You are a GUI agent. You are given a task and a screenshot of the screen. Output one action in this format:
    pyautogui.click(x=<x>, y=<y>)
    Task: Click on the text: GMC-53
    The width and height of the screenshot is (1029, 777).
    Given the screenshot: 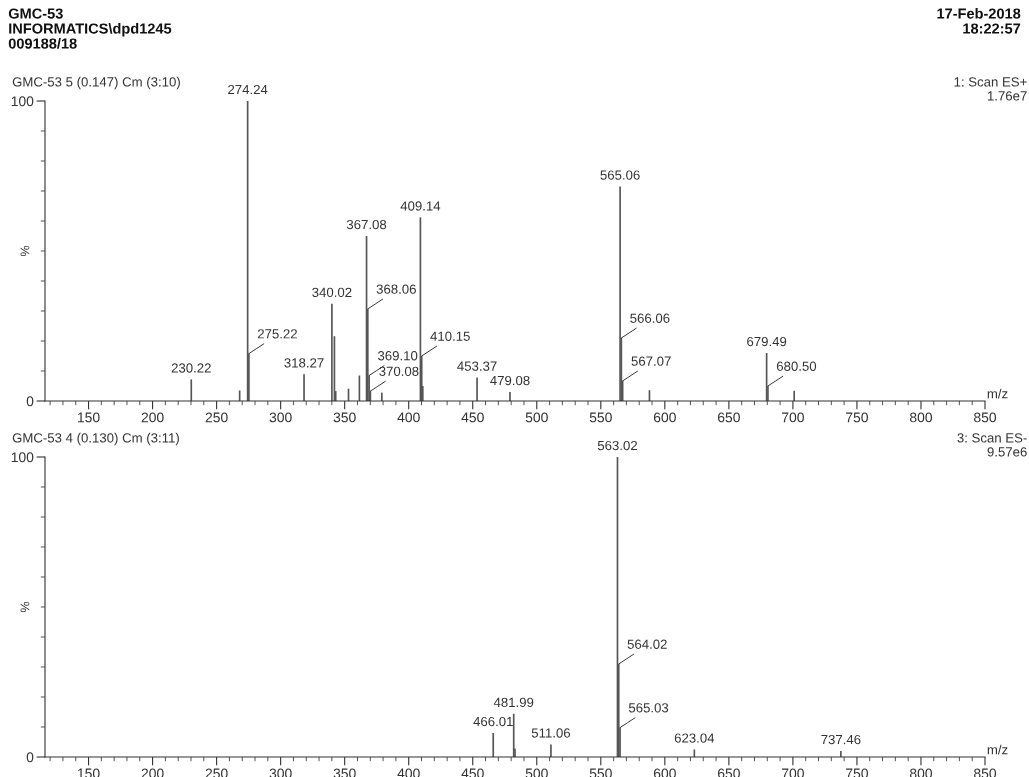 What is the action you would take?
    pyautogui.click(x=35, y=13)
    